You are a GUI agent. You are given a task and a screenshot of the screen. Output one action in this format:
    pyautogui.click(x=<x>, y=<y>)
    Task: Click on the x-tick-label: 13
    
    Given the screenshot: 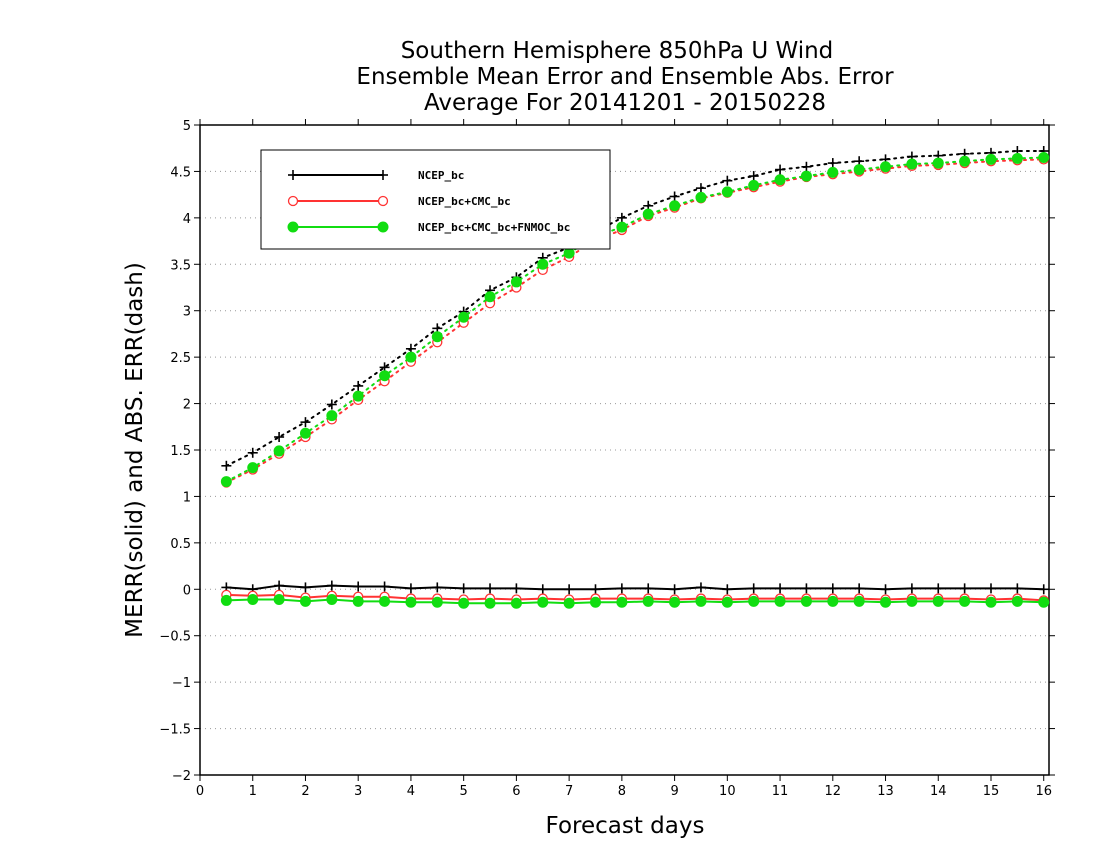 What is the action you would take?
    pyautogui.click(x=885, y=791)
    